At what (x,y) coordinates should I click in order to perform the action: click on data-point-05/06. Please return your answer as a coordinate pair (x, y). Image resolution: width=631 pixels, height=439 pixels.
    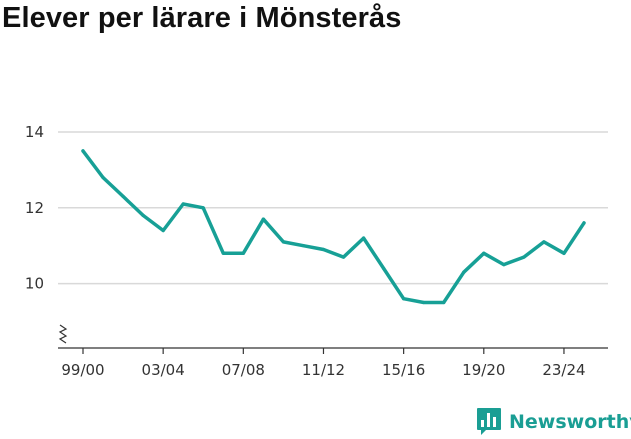
    Looking at the image, I should click on (203, 208).